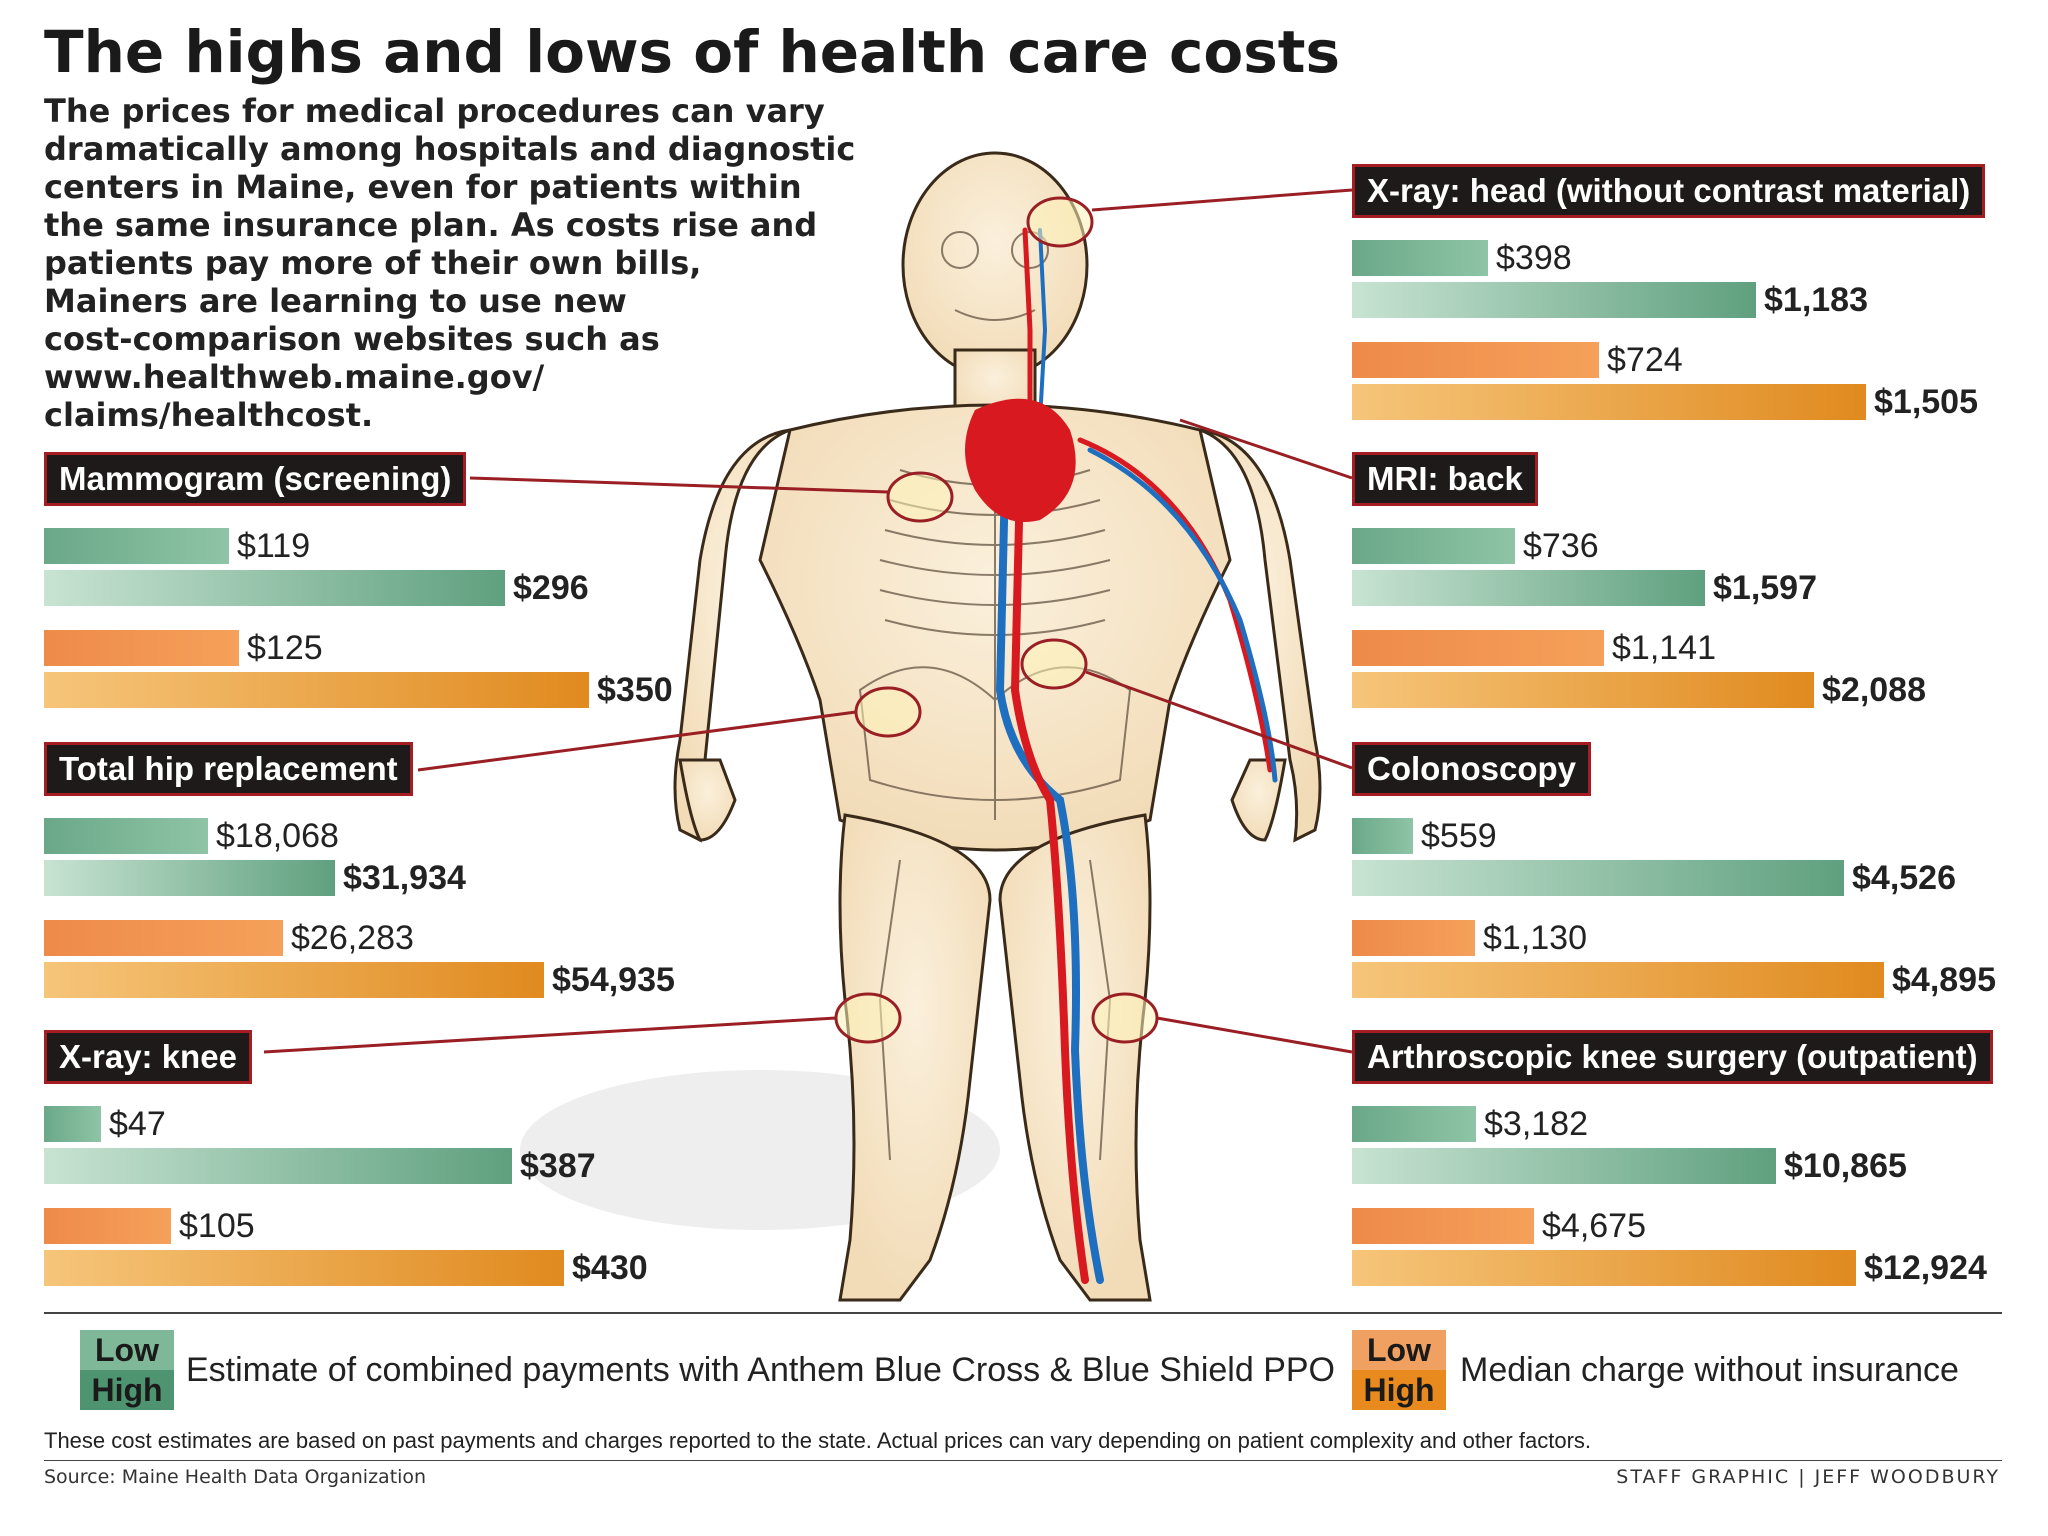 The image size is (2048, 1536). Describe the element at coordinates (294, 377) in the screenshot. I see `intro-line: www.healthweb.maine.gov/` at that location.